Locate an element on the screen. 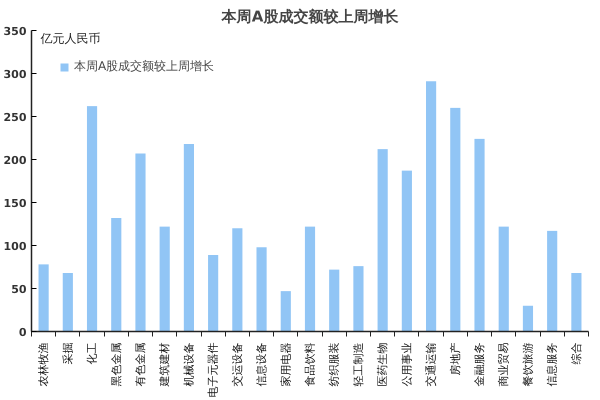 The height and width of the screenshot is (400, 600). x-tick-label: 医药生物 is located at coordinates (383, 364).